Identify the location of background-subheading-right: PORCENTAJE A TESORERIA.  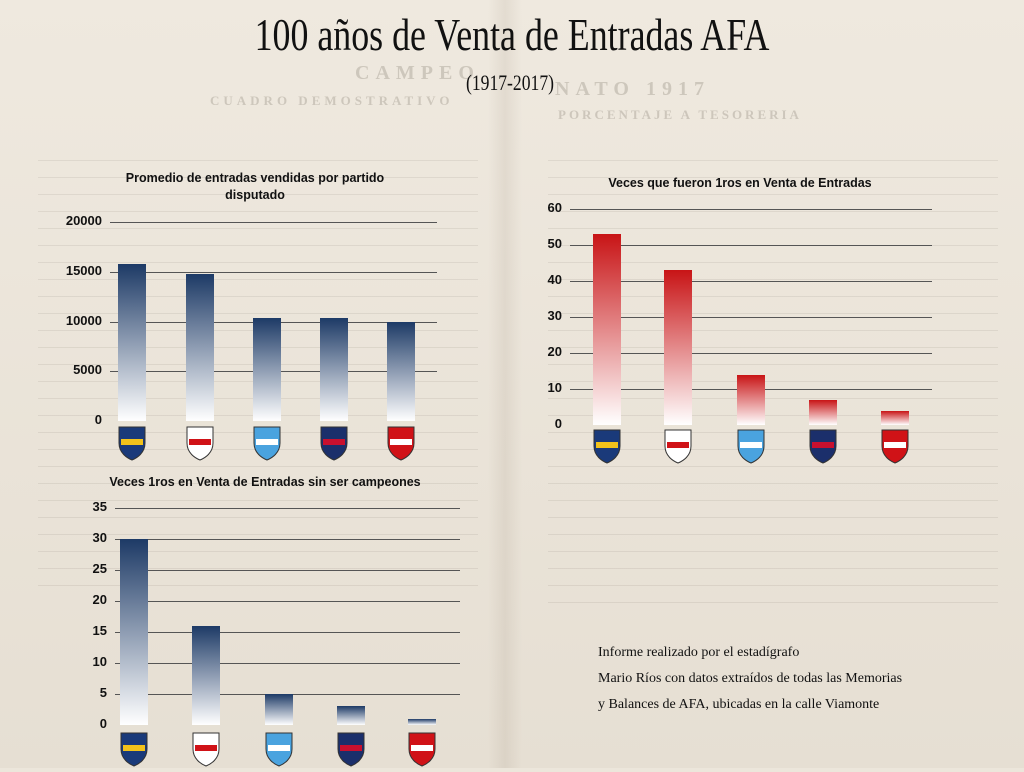
(680, 114).